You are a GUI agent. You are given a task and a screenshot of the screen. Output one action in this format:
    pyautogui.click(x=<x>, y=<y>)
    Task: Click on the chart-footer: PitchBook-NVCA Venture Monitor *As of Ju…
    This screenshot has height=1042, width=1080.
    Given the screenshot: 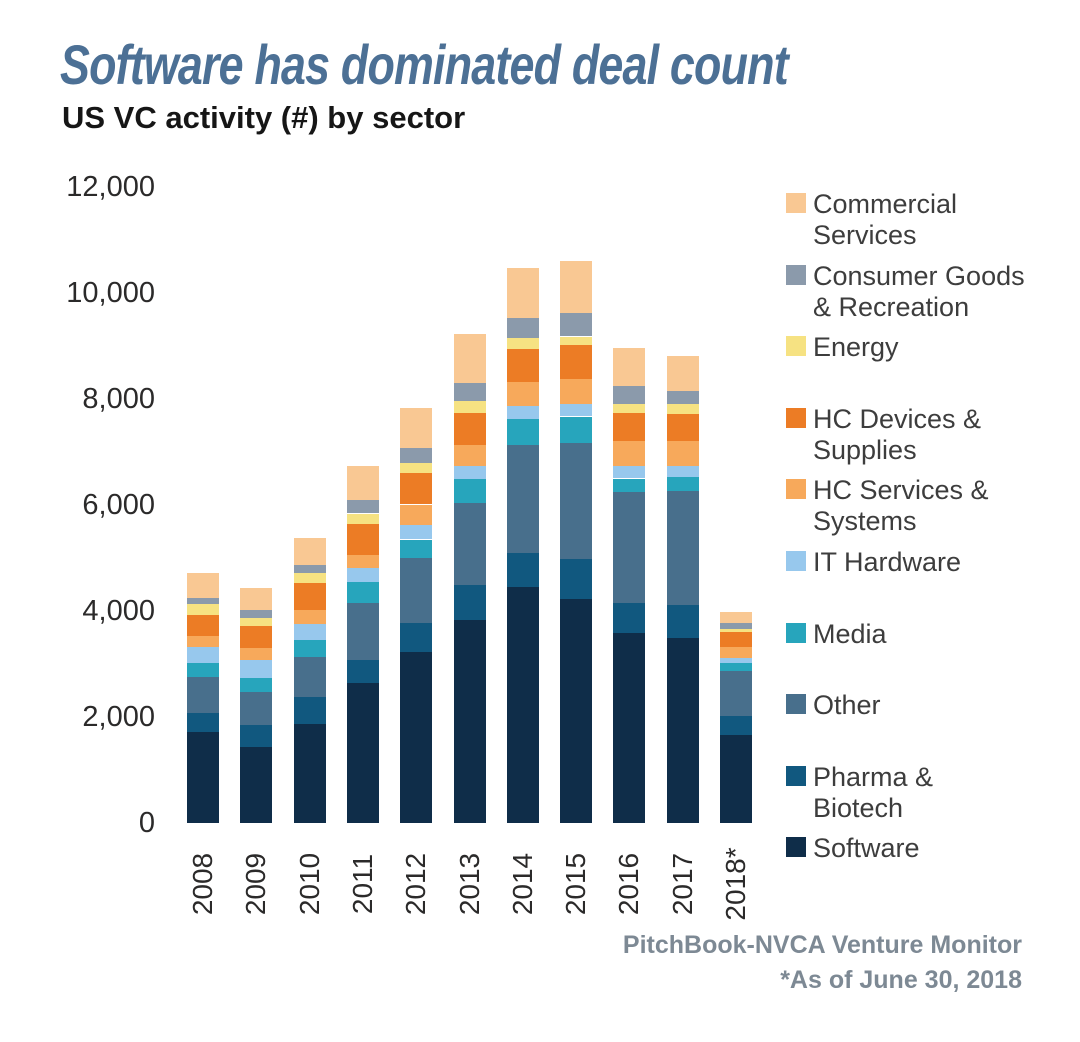 What is the action you would take?
    pyautogui.click(x=822, y=963)
    